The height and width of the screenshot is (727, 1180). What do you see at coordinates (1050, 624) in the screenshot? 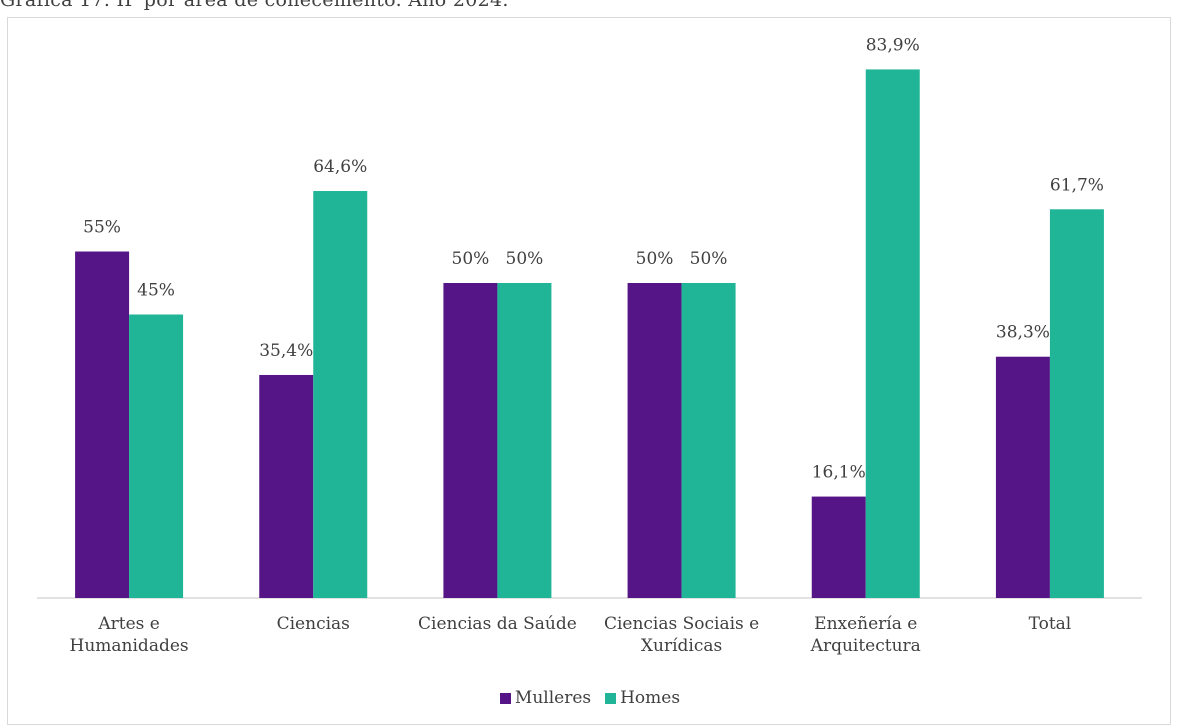
I see `category-label-5-0: Total` at bounding box center [1050, 624].